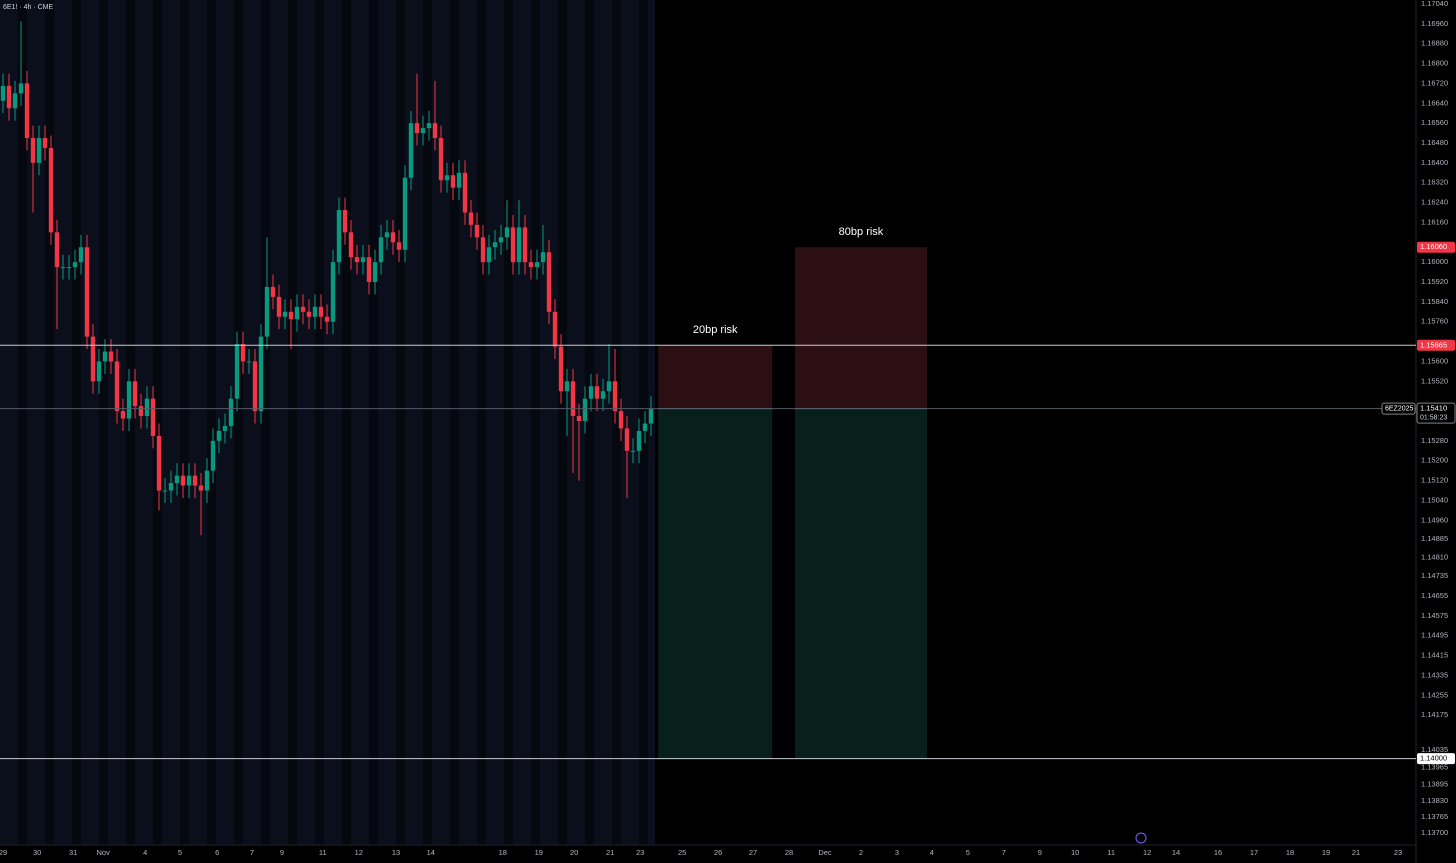  What do you see at coordinates (73, 852) in the screenshot?
I see `x-tick-label: 31` at bounding box center [73, 852].